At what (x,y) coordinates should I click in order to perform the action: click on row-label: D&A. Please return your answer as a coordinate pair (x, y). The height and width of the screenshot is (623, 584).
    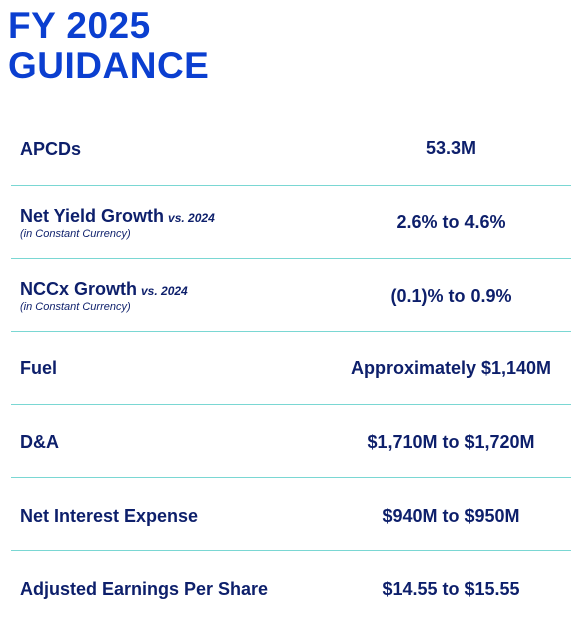
    Looking at the image, I should click on (39, 442).